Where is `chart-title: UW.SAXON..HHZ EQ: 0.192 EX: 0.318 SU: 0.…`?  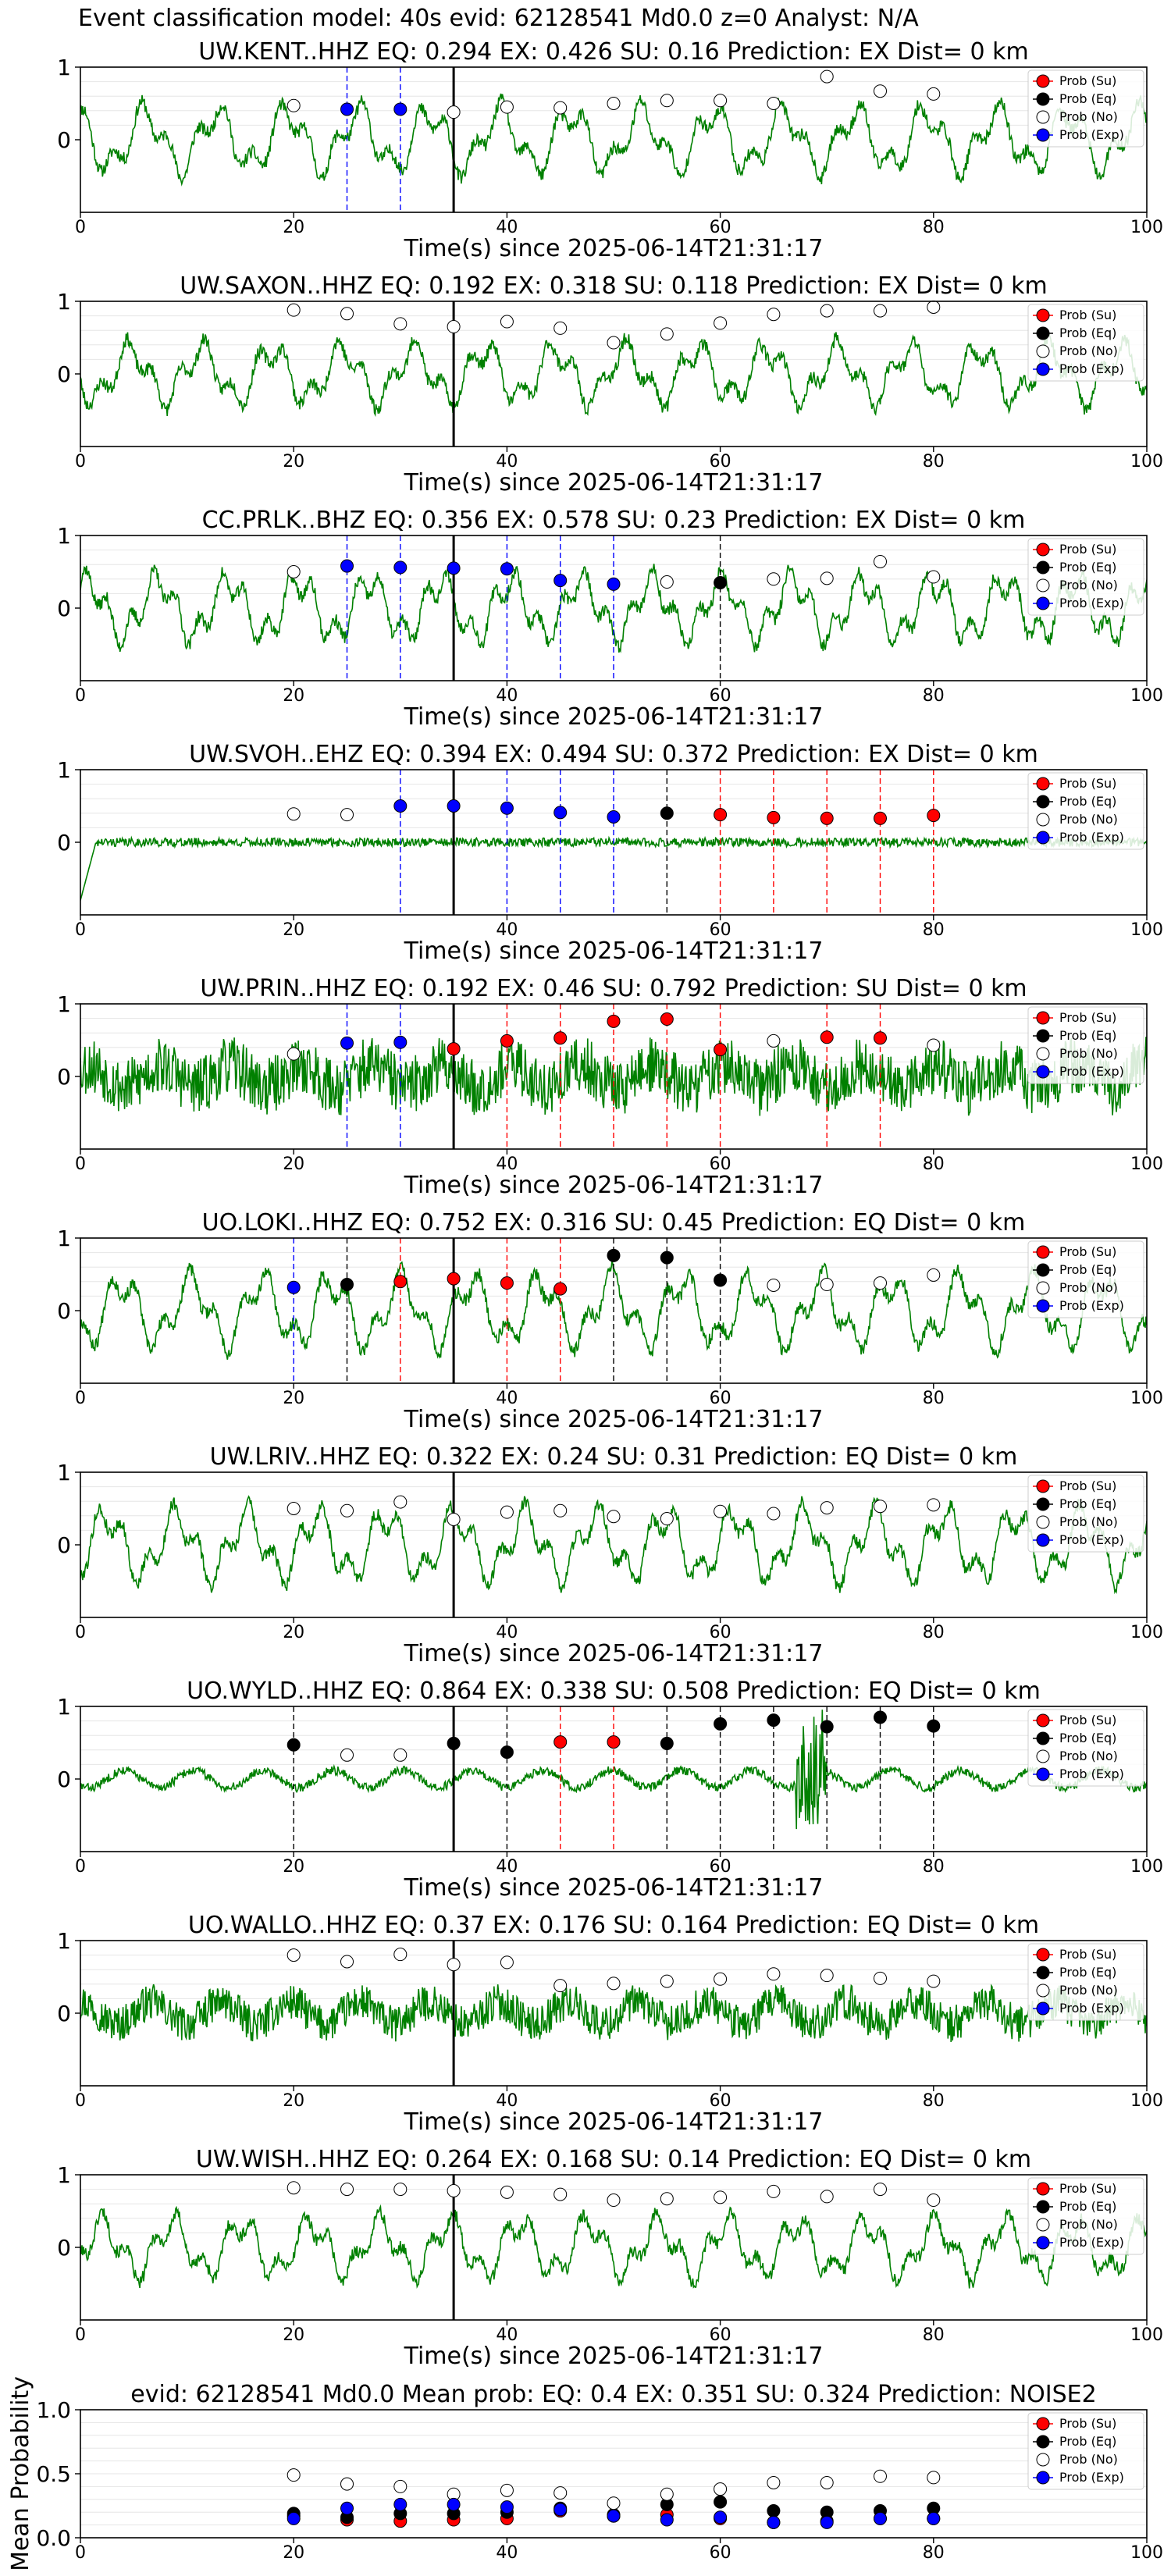
chart-title: UW.SAXON..HHZ EQ: 0.192 EX: 0.318 SU: 0.… is located at coordinates (614, 286).